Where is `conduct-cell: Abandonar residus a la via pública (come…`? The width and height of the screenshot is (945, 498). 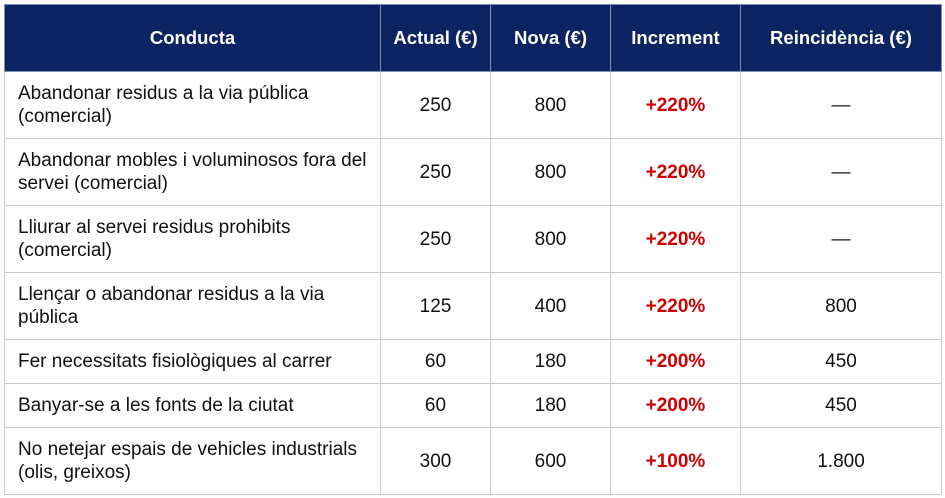
conduct-cell: Abandonar residus a la via pública (come… is located at coordinates (192, 105).